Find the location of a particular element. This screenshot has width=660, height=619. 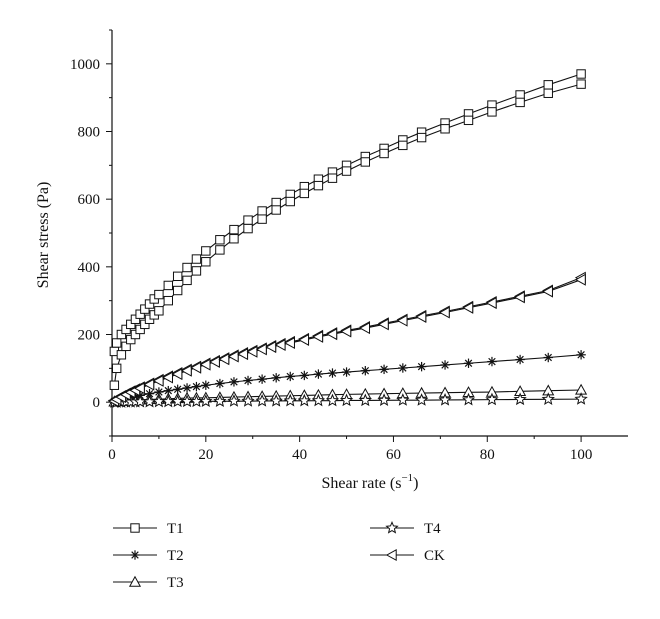

legend-label-t1: T1 is located at coordinates (175, 529).